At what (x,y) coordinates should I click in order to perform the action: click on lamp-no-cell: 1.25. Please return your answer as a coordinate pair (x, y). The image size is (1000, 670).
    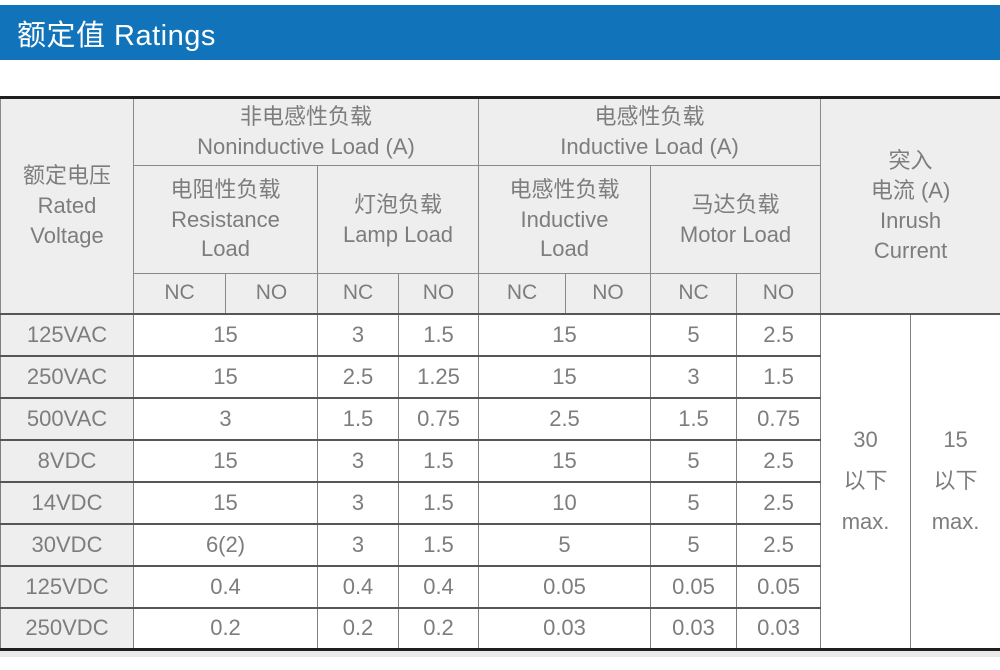
    Looking at the image, I should click on (439, 377).